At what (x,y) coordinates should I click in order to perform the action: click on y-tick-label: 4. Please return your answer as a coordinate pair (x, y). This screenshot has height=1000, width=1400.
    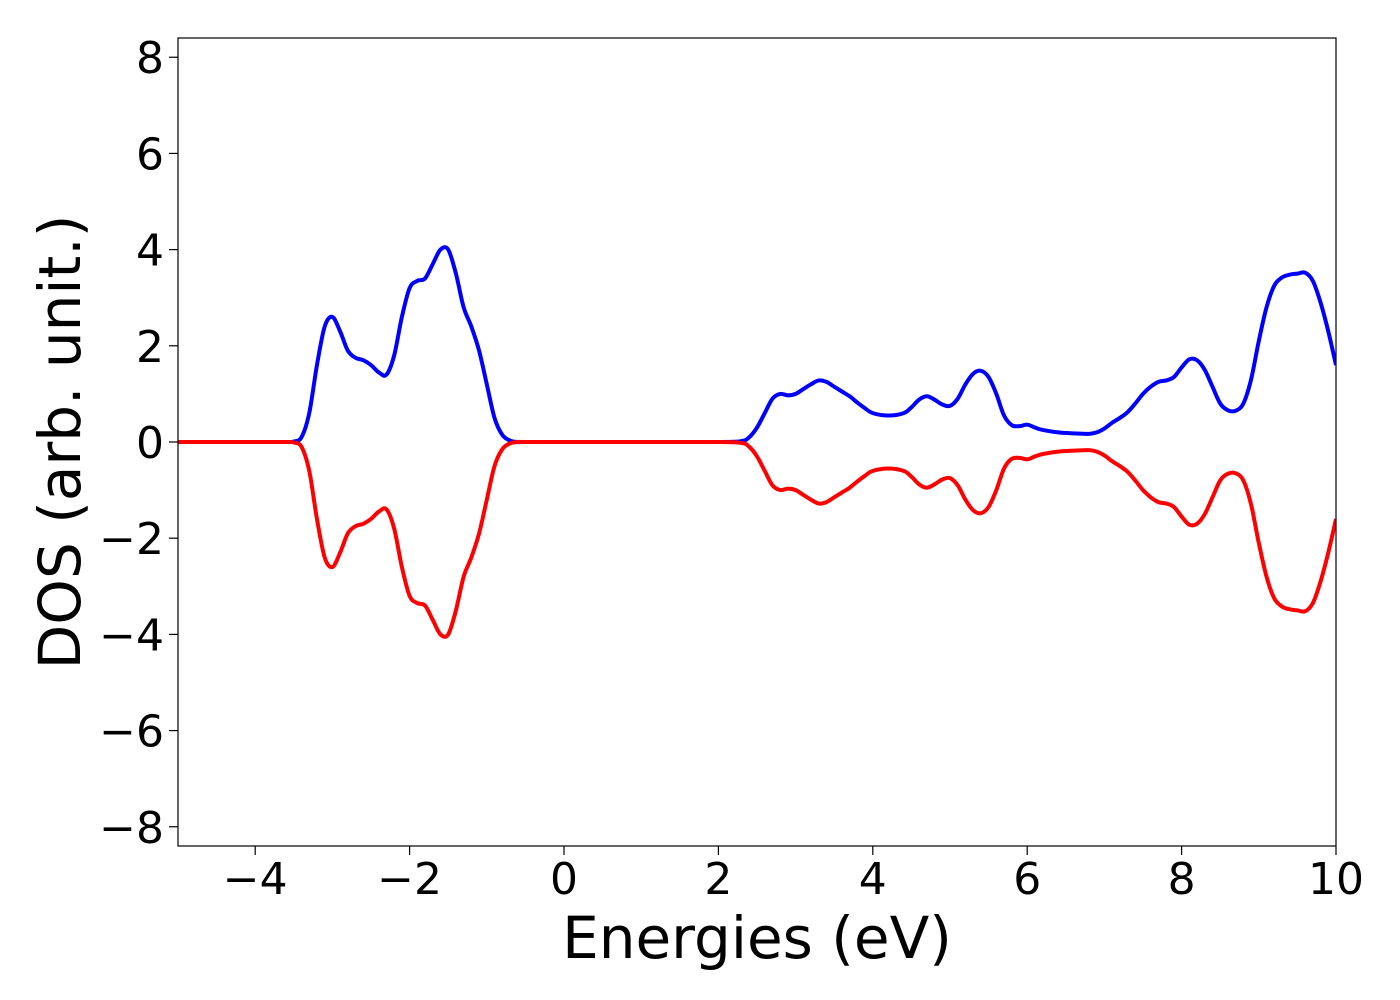
    Looking at the image, I should click on (150, 251).